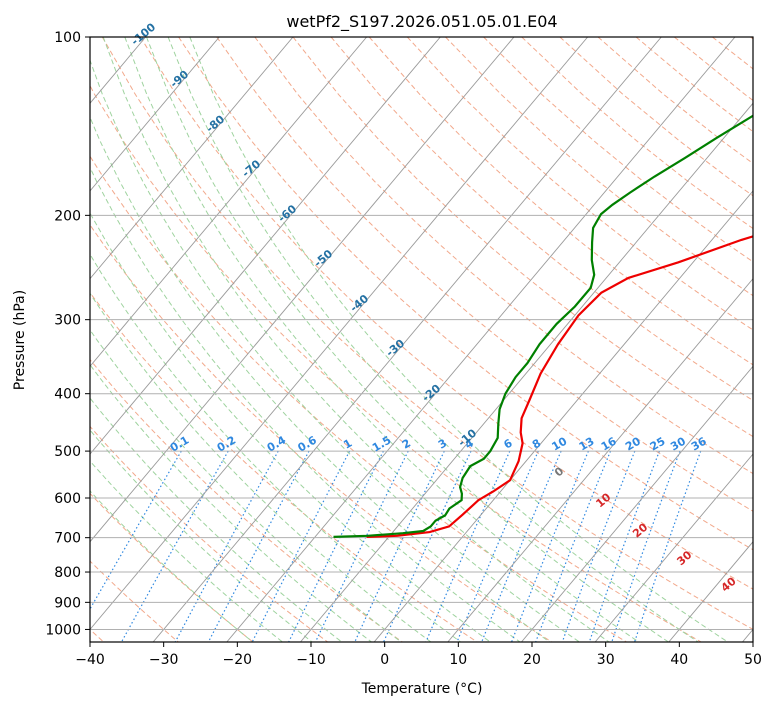 The image size is (775, 708). I want to click on mixing-ratio-label: 3, so click(442, 444).